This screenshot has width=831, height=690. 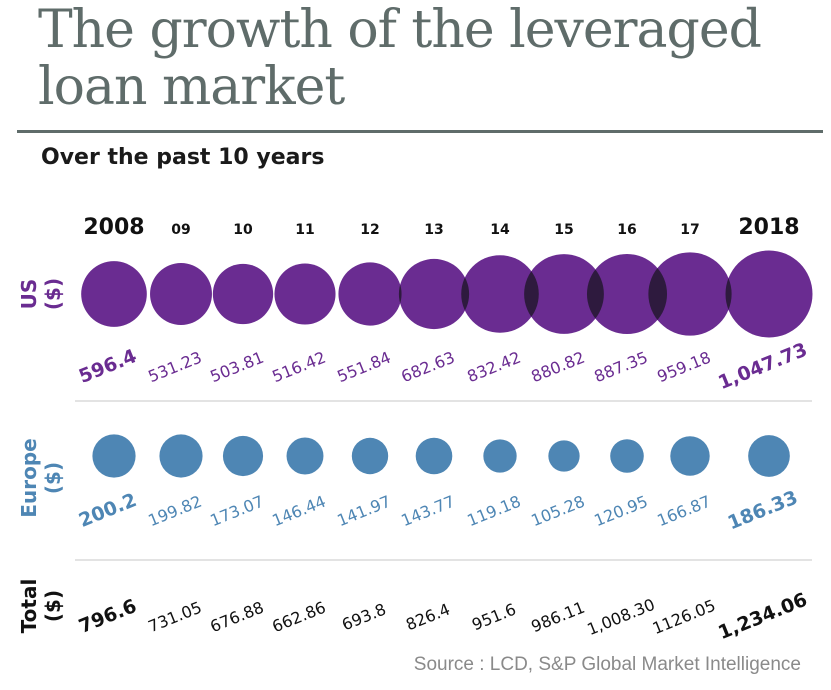 I want to click on total-value-label: 986.11, so click(x=557, y=617).